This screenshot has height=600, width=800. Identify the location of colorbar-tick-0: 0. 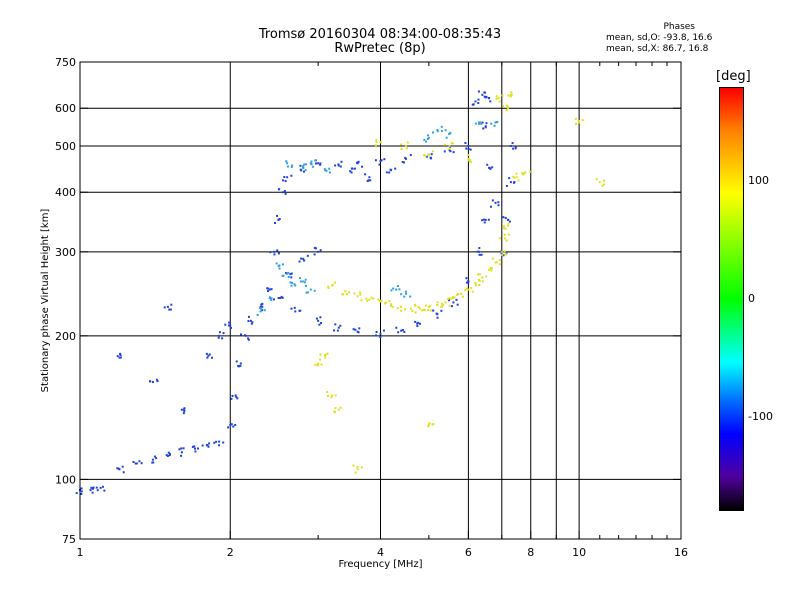
(751, 298).